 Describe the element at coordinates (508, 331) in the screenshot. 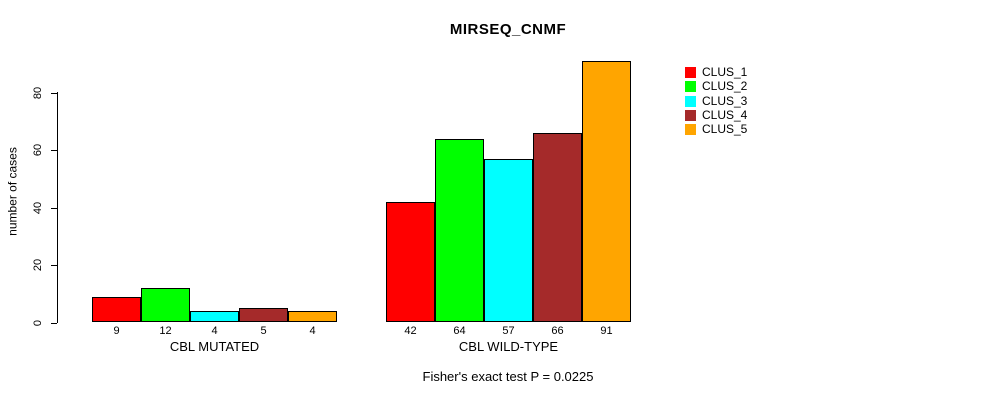

I see `bar-value-label: 57` at that location.